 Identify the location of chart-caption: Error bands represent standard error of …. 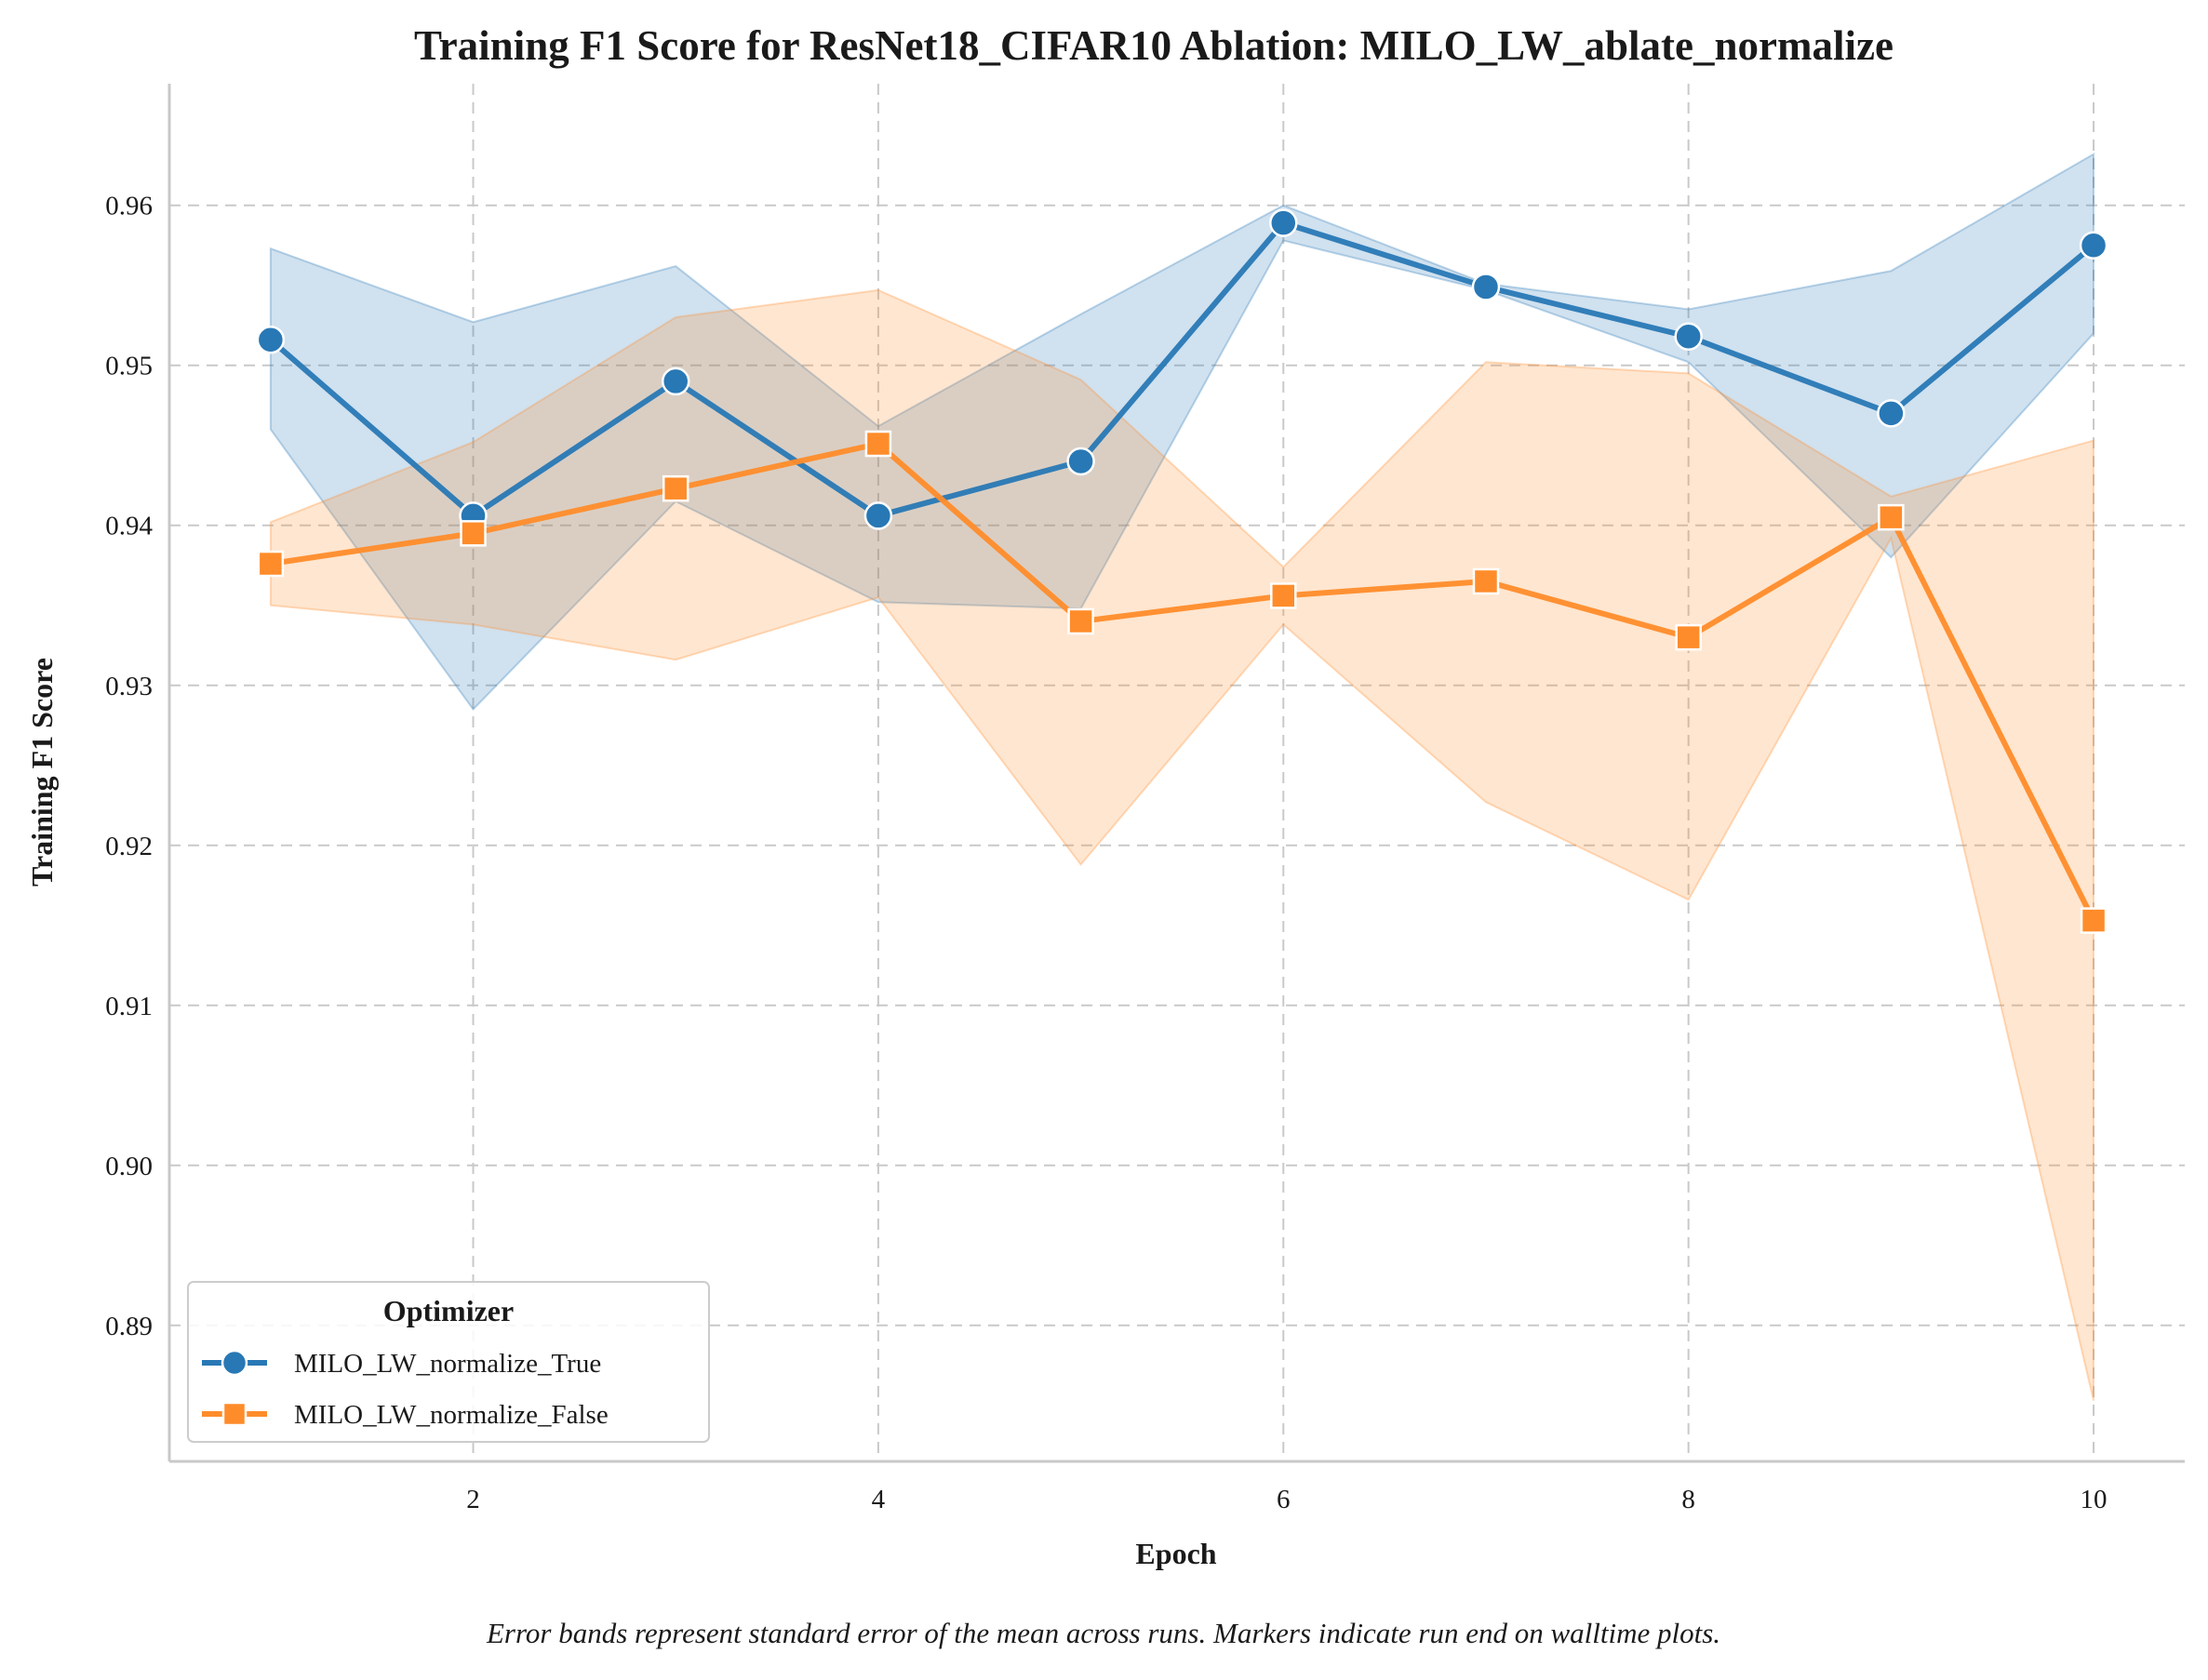
(1103, 1633).